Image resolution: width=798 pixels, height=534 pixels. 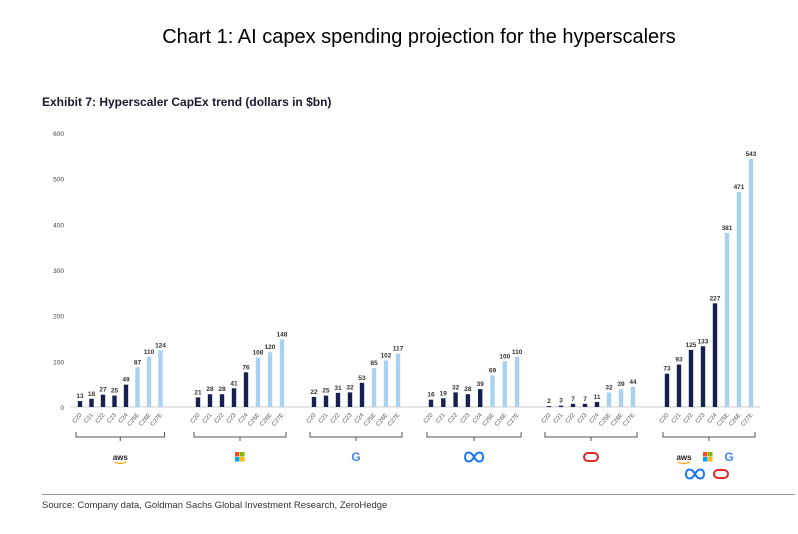 What do you see at coordinates (549, 401) in the screenshot?
I see `data-label: 2` at bounding box center [549, 401].